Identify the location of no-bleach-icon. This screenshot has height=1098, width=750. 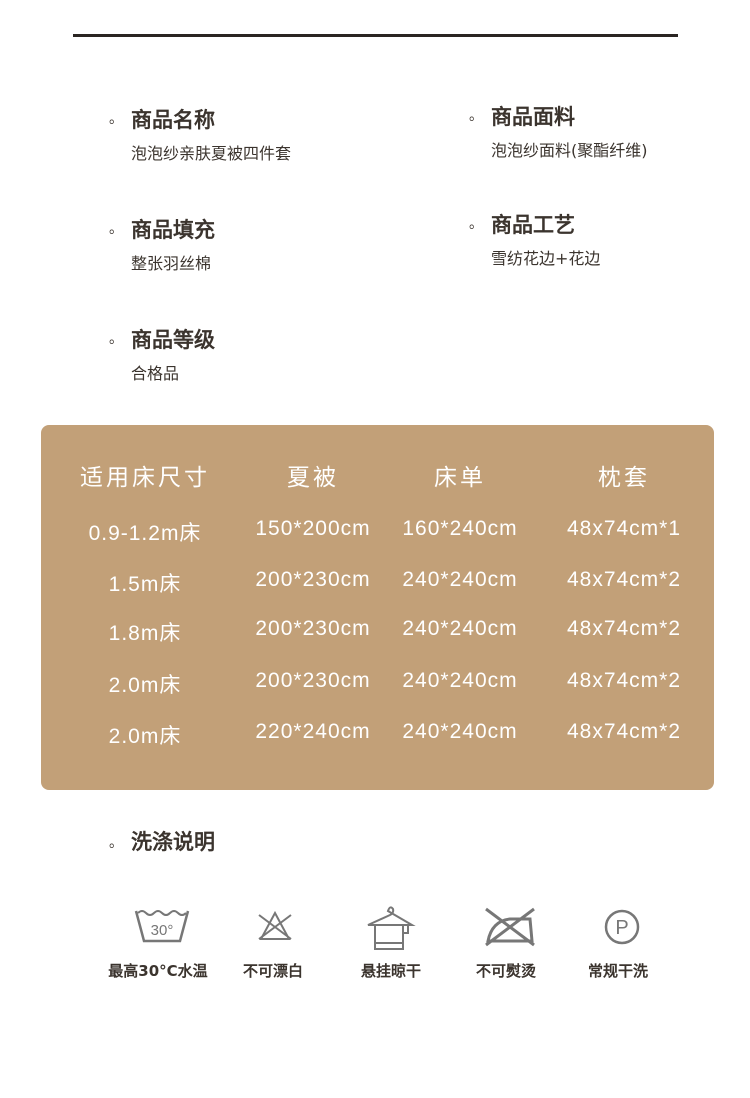
(275, 925).